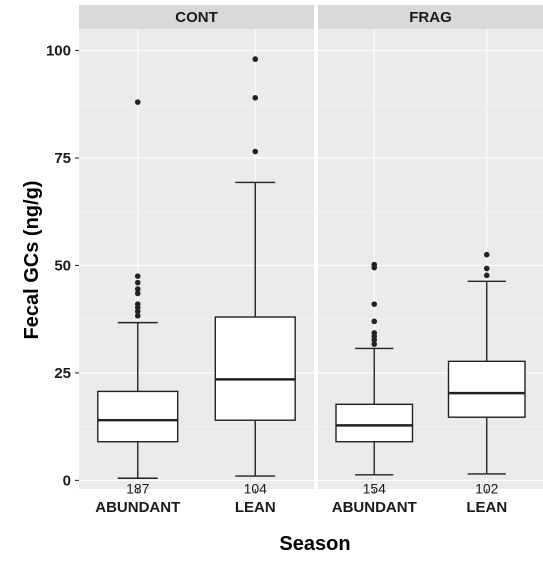  What do you see at coordinates (255, 276) in the screenshot?
I see `box-lean: 104` at bounding box center [255, 276].